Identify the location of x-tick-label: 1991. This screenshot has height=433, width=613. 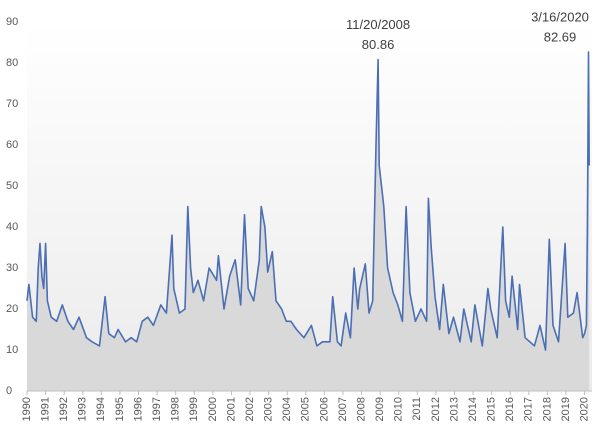
(45, 409).